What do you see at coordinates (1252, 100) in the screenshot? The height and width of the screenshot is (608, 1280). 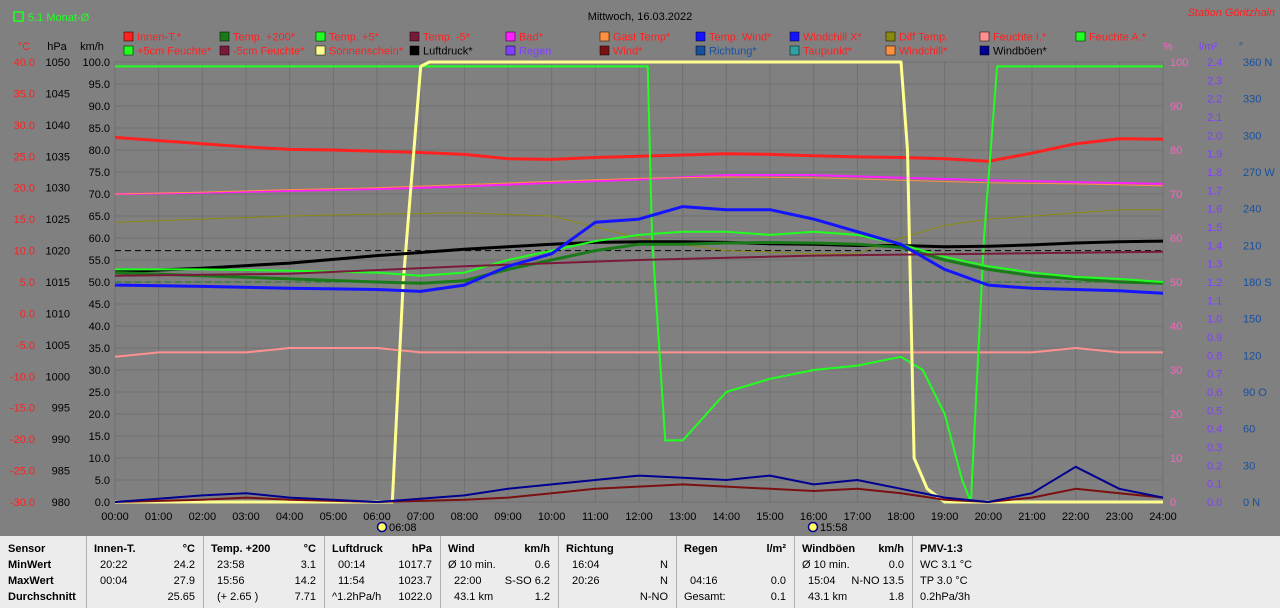 I see `degree-tick-label: 330` at bounding box center [1252, 100].